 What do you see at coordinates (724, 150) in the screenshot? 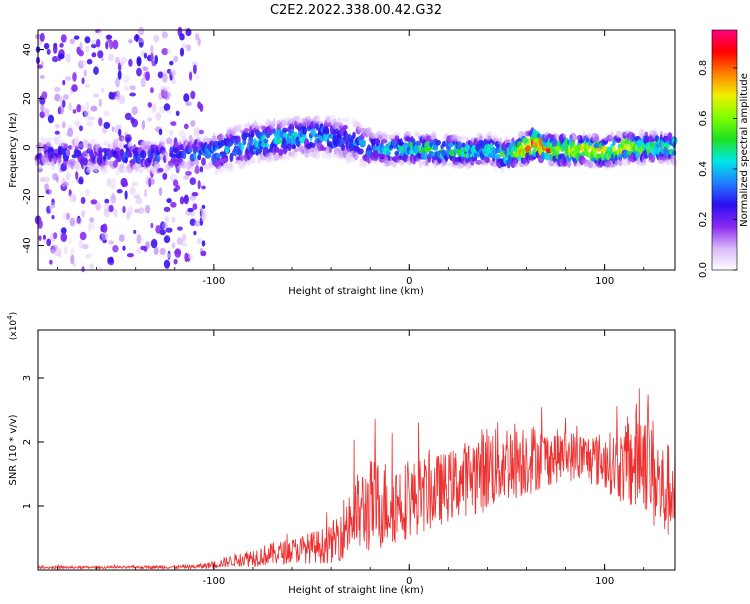
I see `colorbar-gradient` at bounding box center [724, 150].